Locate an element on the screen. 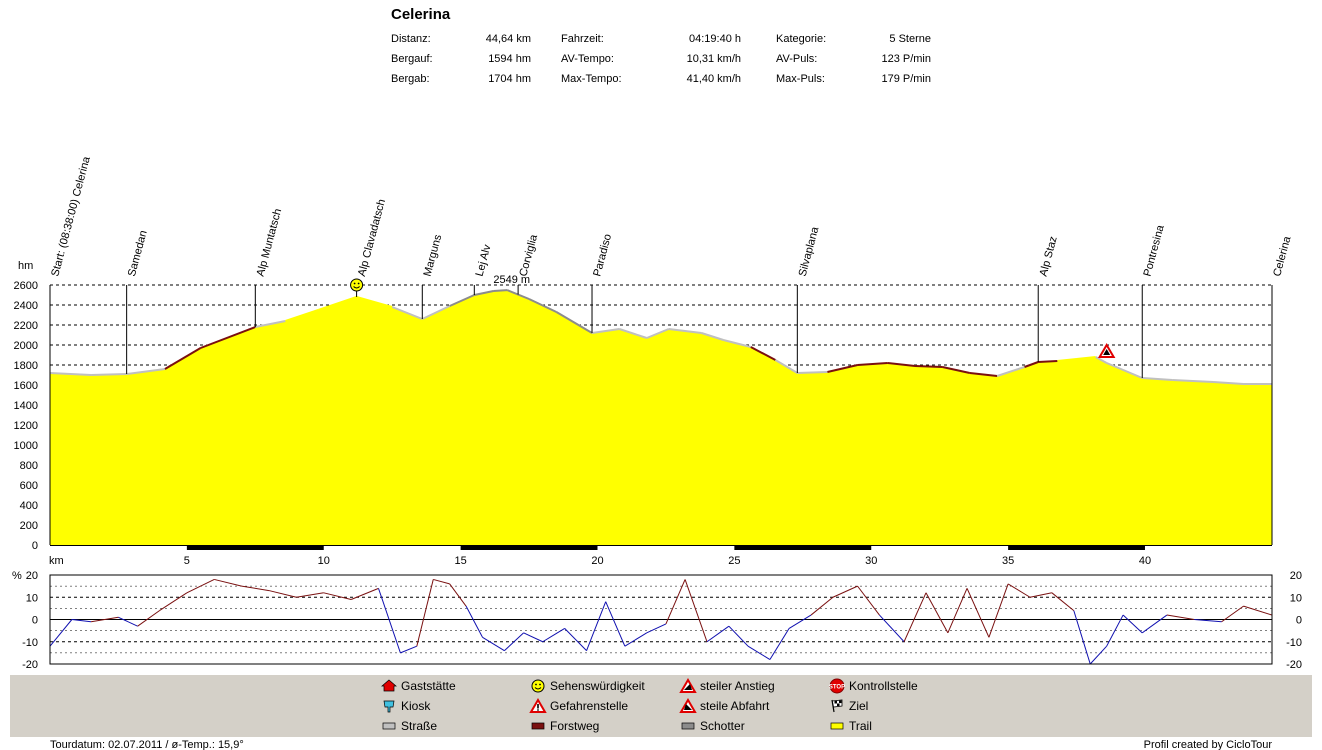 This screenshot has height=750, width=1322. legend-label: Trail is located at coordinates (860, 726).